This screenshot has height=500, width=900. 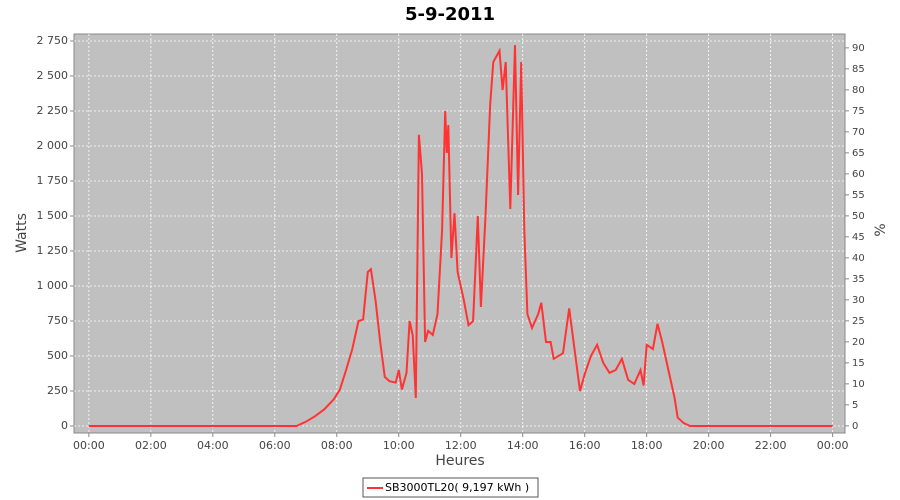 I want to click on y2-tick-label: 75, so click(x=858, y=111).